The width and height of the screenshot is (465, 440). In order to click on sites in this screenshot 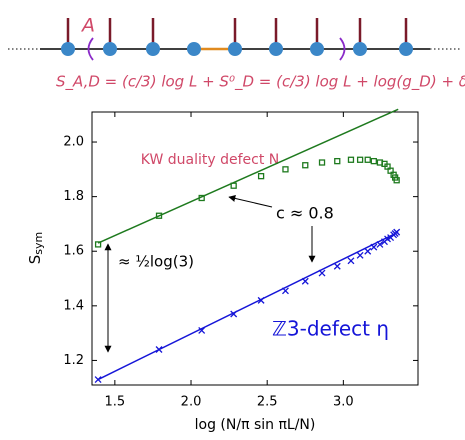, I will do `click(237, 49)`.